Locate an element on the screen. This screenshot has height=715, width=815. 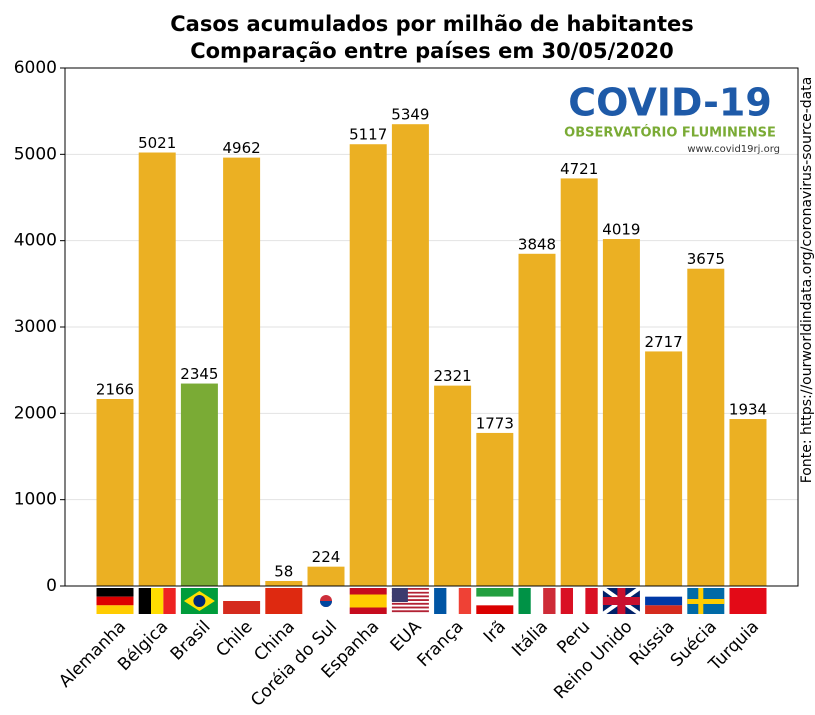
value-label: 1773 is located at coordinates (495, 423).